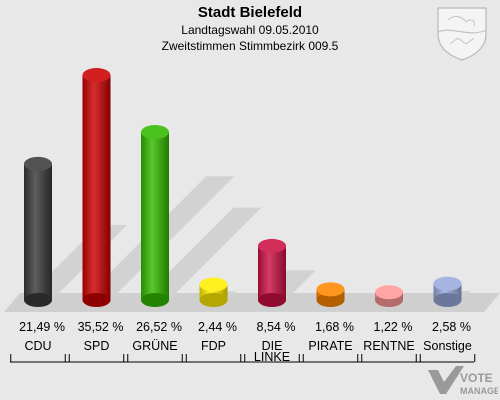 This screenshot has width=500, height=400. I want to click on bar-fdp, so click(213, 292).